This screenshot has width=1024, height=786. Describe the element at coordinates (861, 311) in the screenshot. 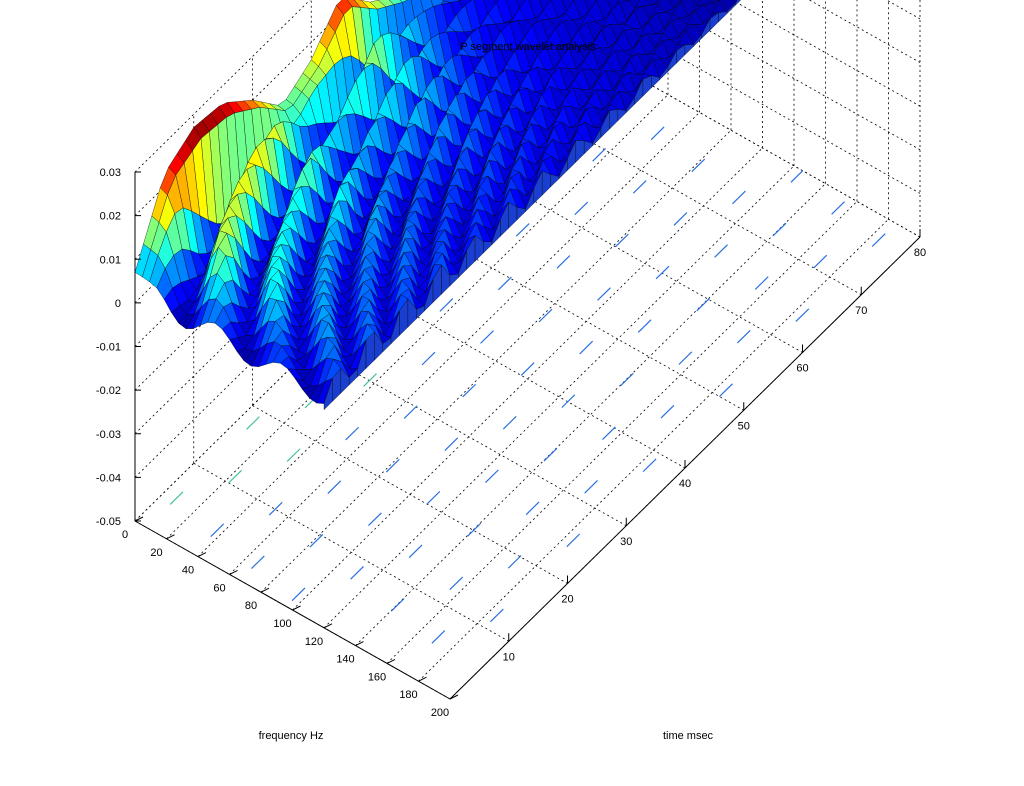

I see `time-tick-label: 70` at that location.